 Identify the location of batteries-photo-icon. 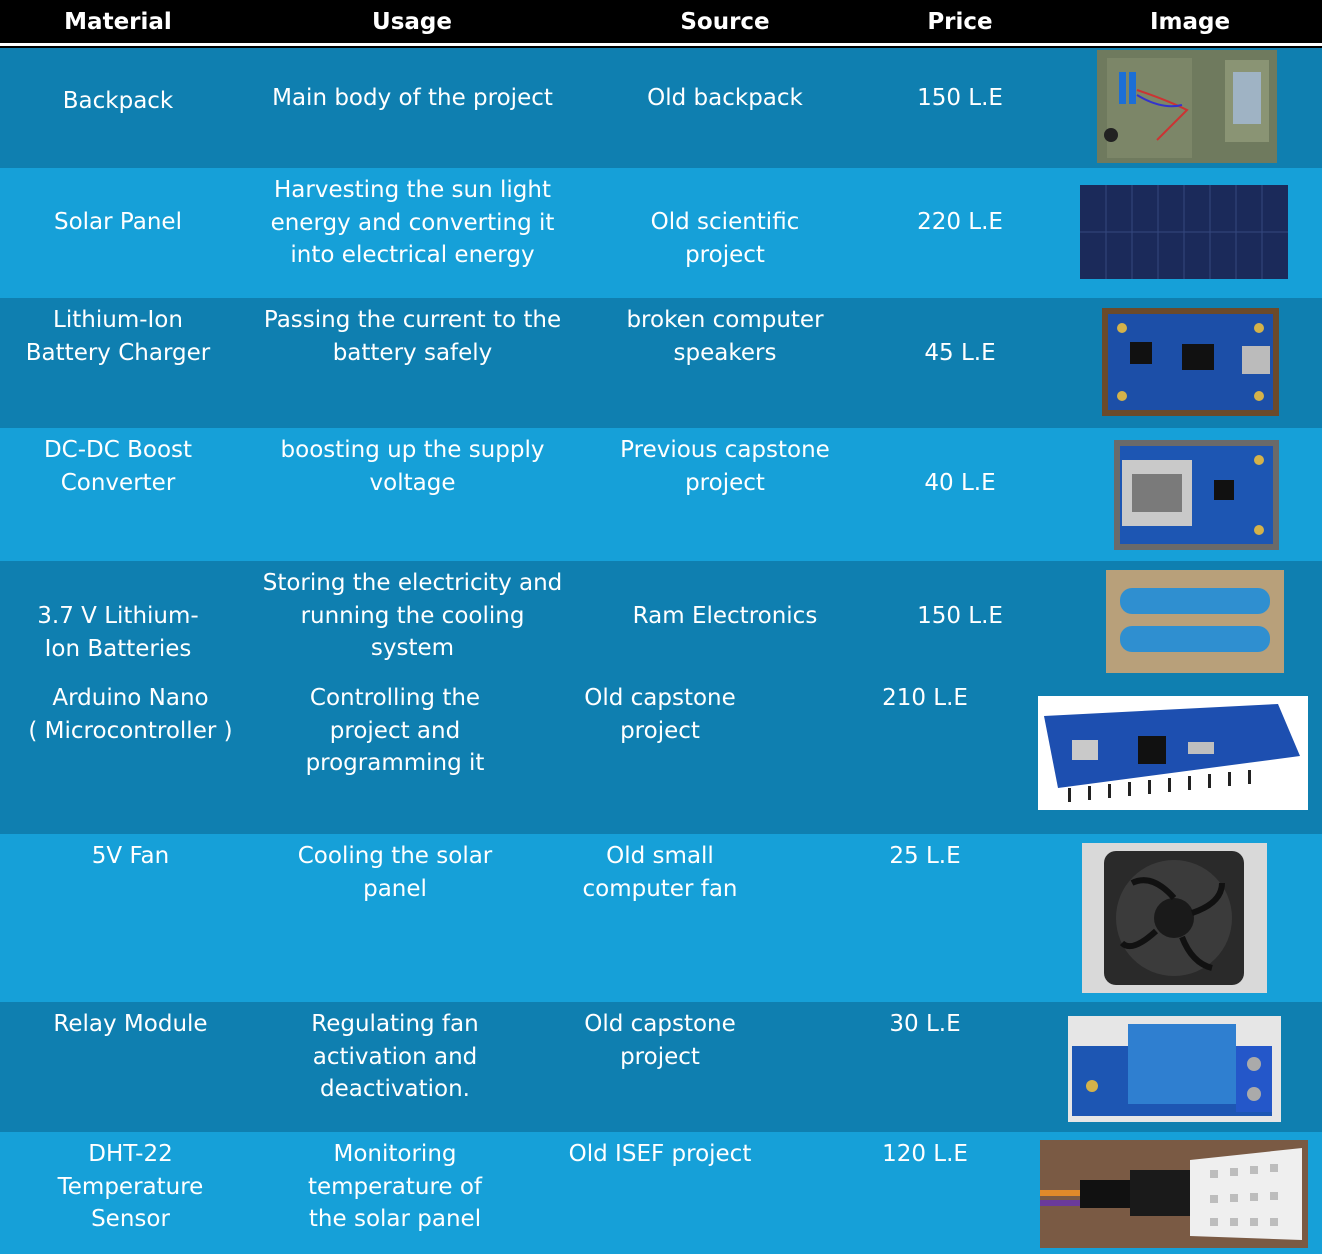
(1195, 621).